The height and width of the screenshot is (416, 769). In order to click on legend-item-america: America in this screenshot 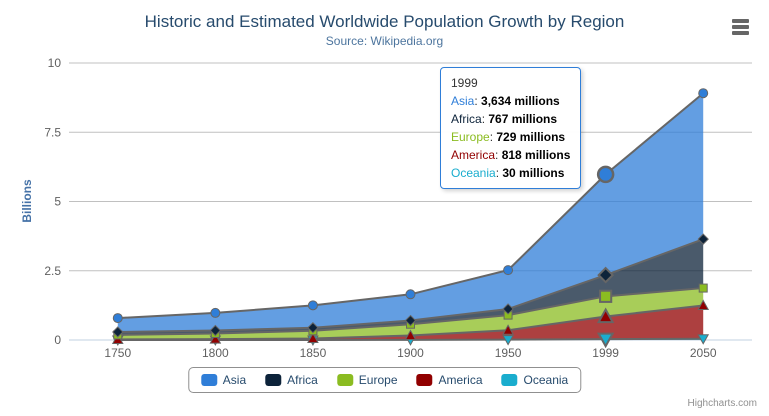, I will do `click(449, 380)`.